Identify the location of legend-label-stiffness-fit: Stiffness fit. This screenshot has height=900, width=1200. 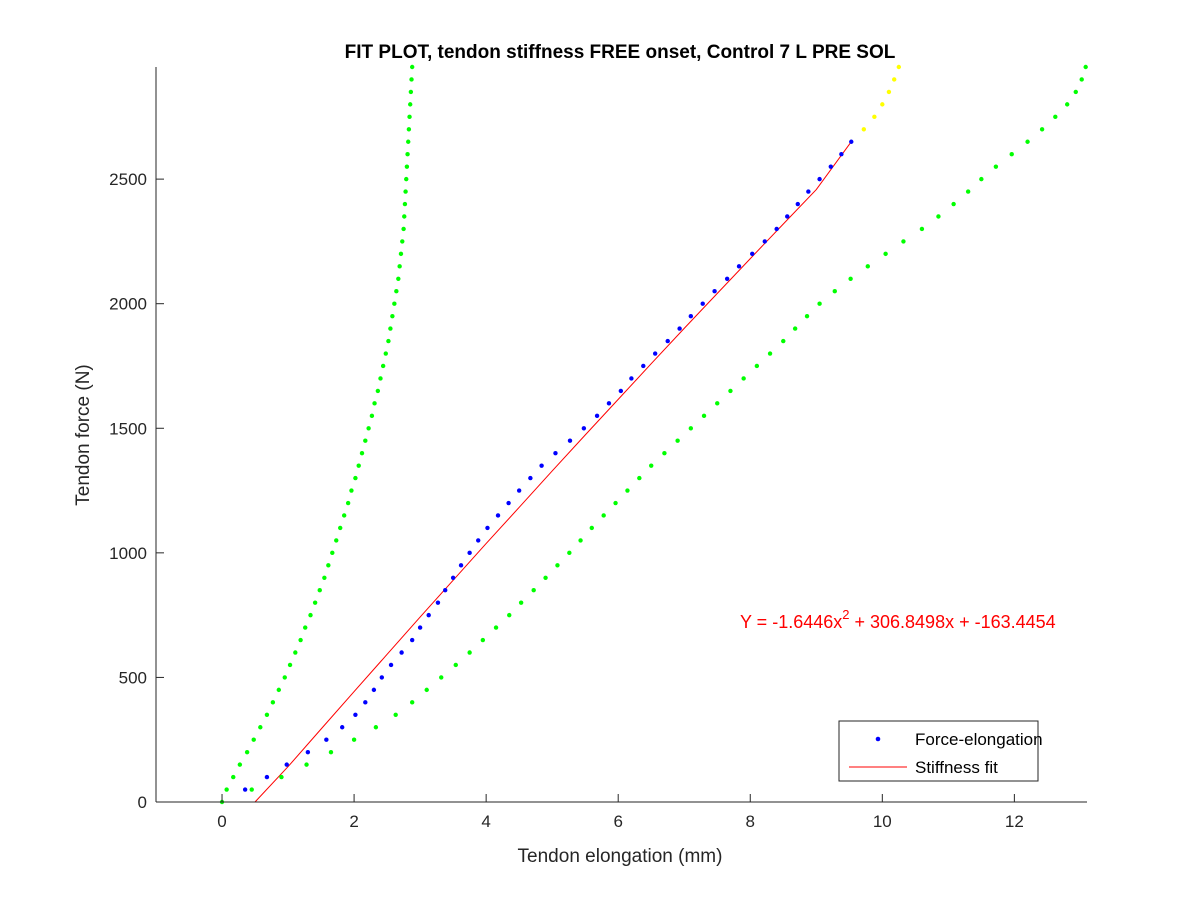
(956, 767).